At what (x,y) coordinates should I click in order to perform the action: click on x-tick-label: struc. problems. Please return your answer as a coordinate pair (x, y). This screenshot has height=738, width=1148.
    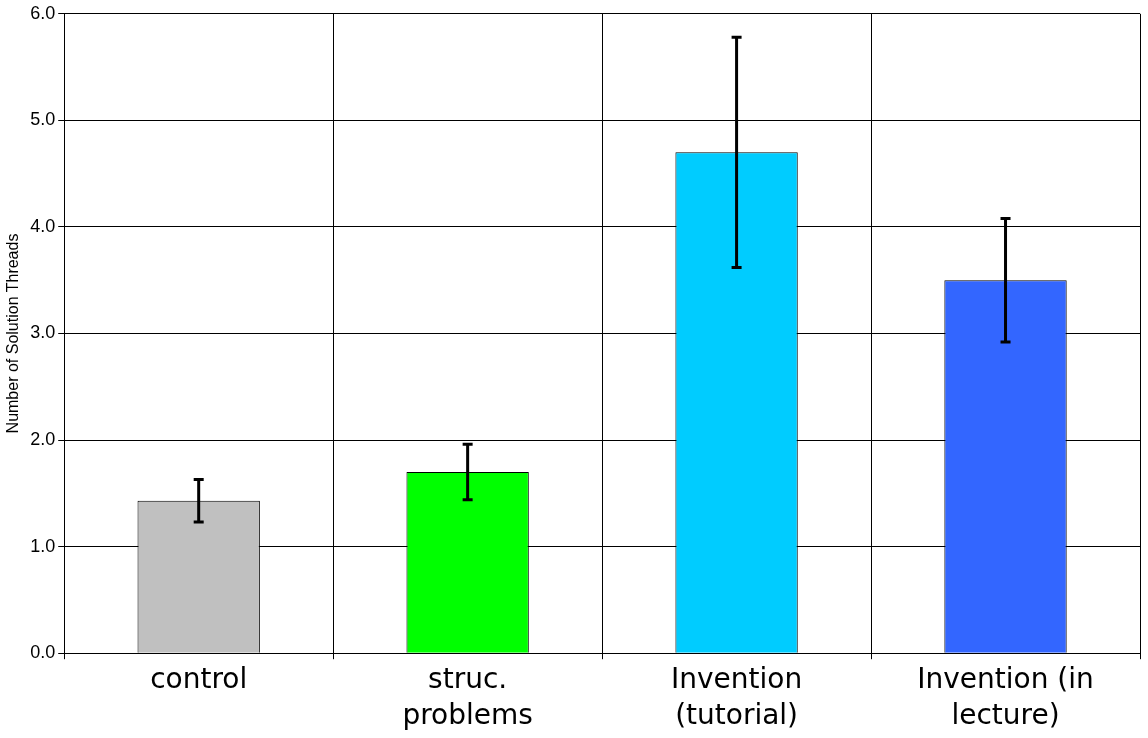
    Looking at the image, I should click on (467, 696).